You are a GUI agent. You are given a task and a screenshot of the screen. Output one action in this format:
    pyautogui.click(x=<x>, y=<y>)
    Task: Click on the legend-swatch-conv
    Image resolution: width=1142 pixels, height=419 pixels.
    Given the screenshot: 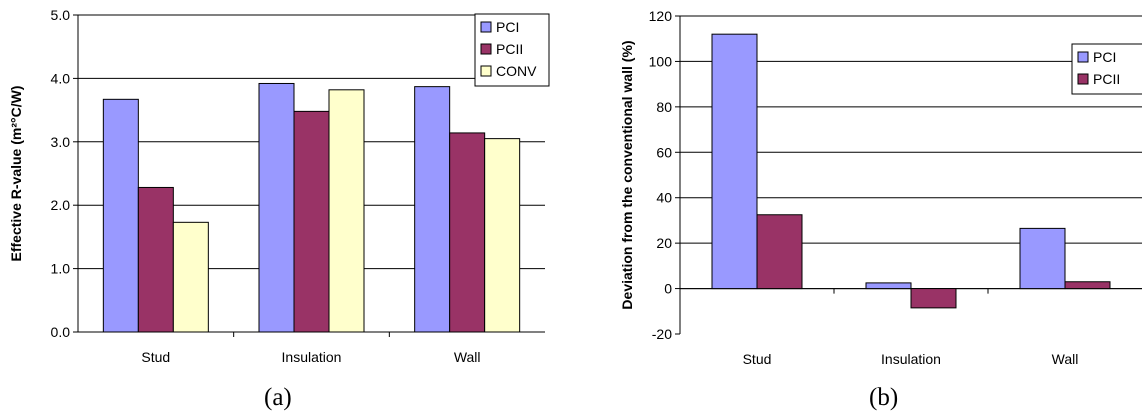 What is the action you would take?
    pyautogui.click(x=486, y=71)
    